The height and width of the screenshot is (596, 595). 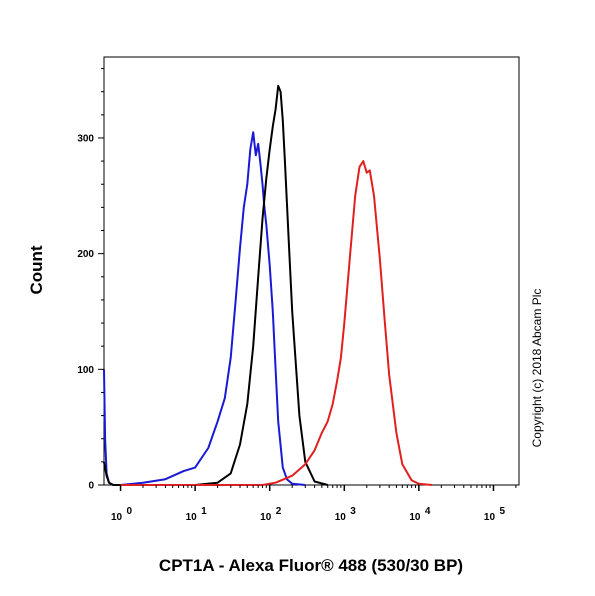 I want to click on x-tick-exponent: 0, so click(x=130, y=511).